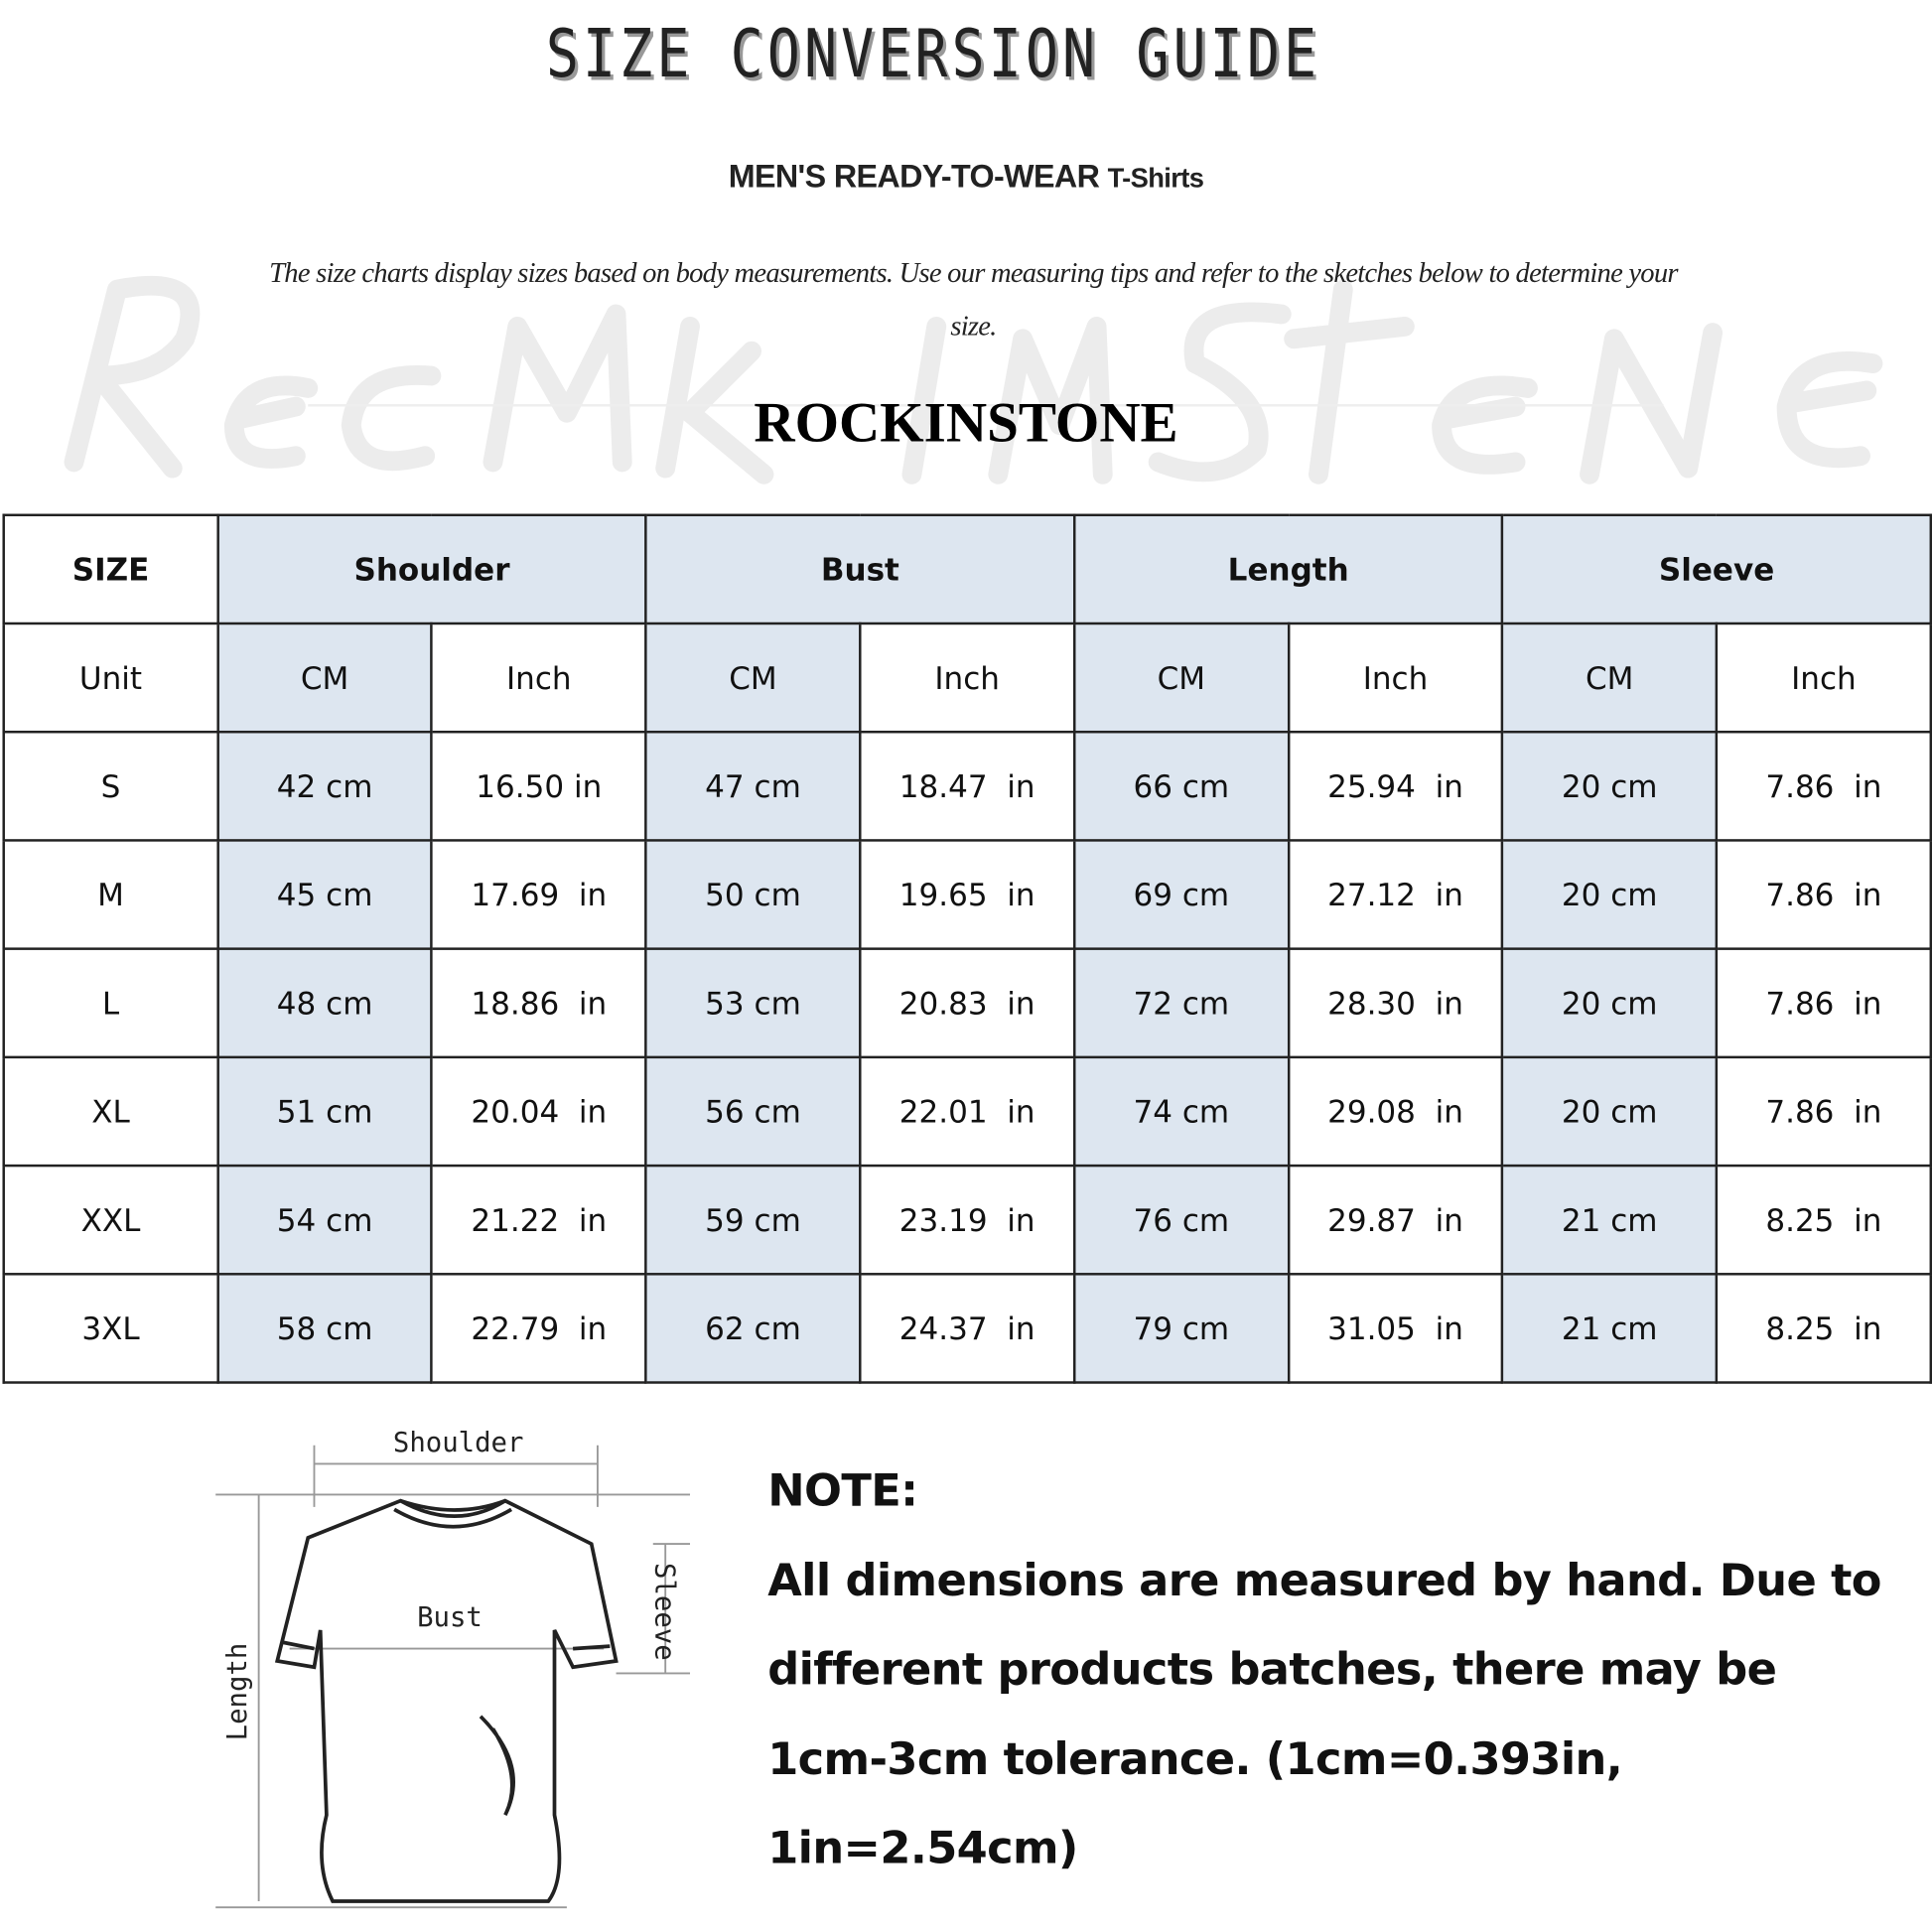  I want to click on value-cell: 31.05 in, so click(1395, 1329).